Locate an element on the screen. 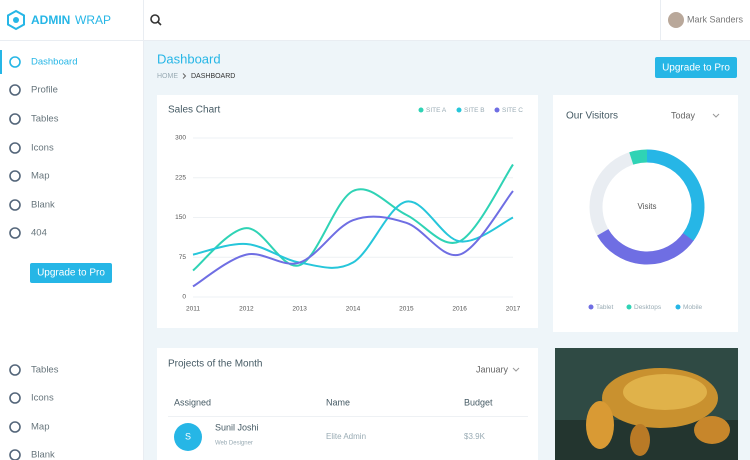 The image size is (750, 460). menu-item: Dashboard is located at coordinates (54, 62).